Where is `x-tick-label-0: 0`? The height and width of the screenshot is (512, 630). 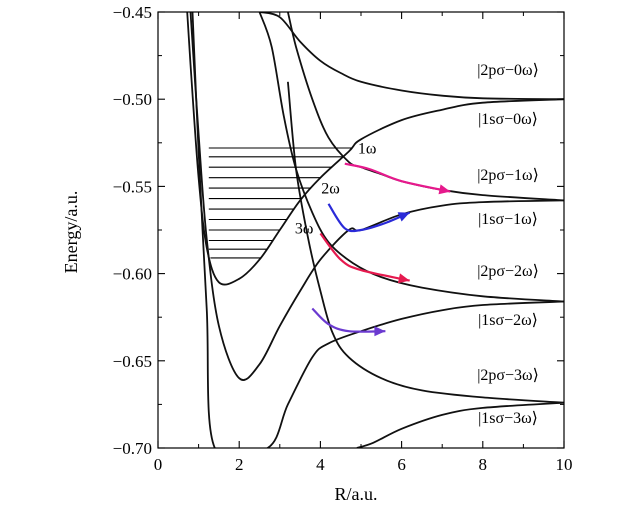
x-tick-label-0: 0 is located at coordinates (158, 464).